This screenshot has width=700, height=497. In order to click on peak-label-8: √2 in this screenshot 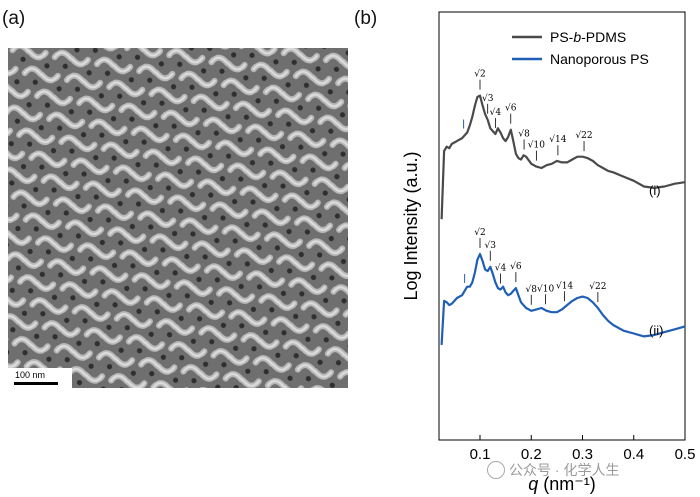, I will do `click(479, 232)`.